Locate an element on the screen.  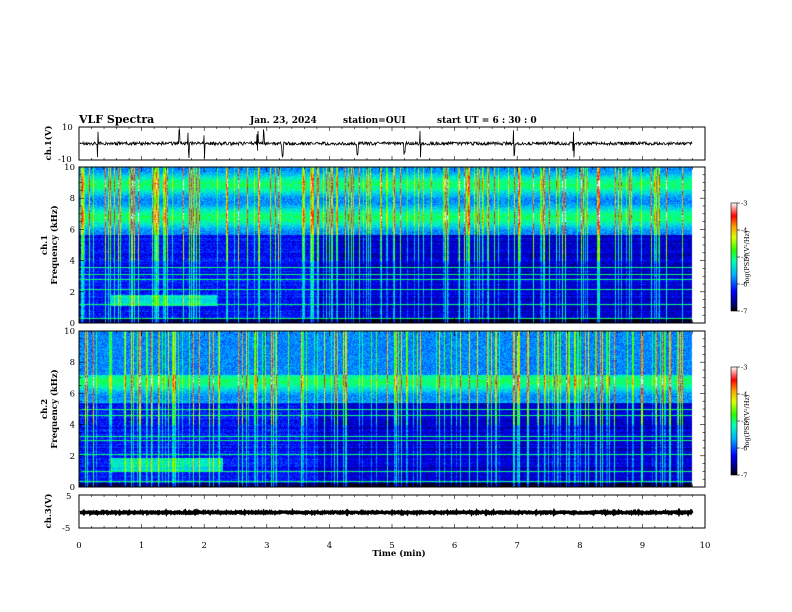
ch1-waveform-ticks is located at coordinates (392, 143).